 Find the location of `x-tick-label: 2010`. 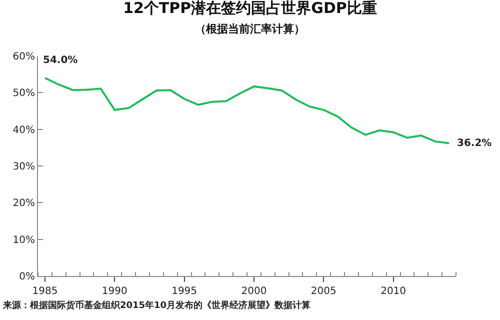

x-tick-label: 2010 is located at coordinates (393, 291).